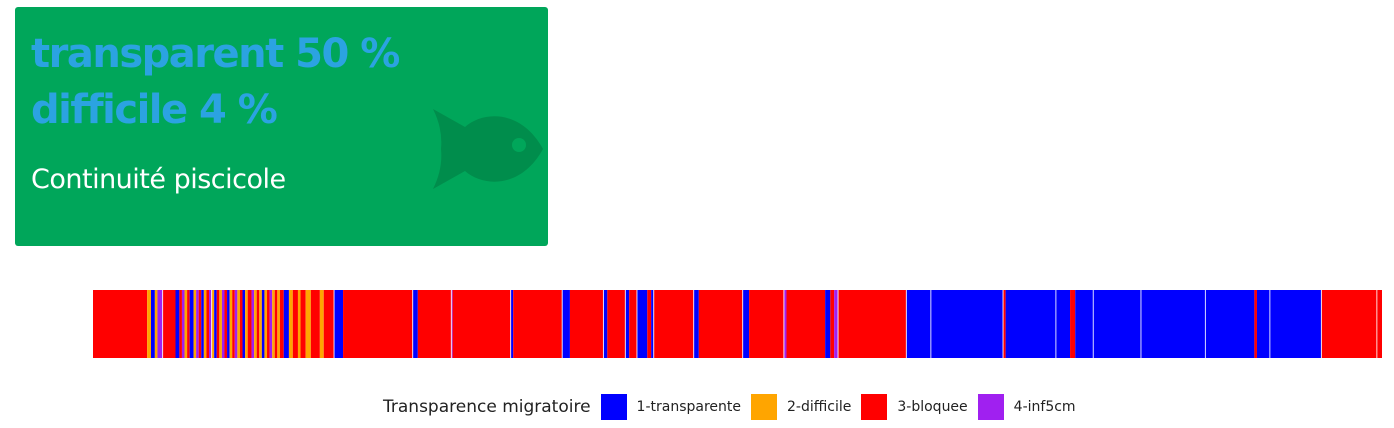 The image size is (1394, 428). Describe the element at coordinates (1044, 407) in the screenshot. I see `legend-label-inf5cm: 4-inf5cm` at that location.